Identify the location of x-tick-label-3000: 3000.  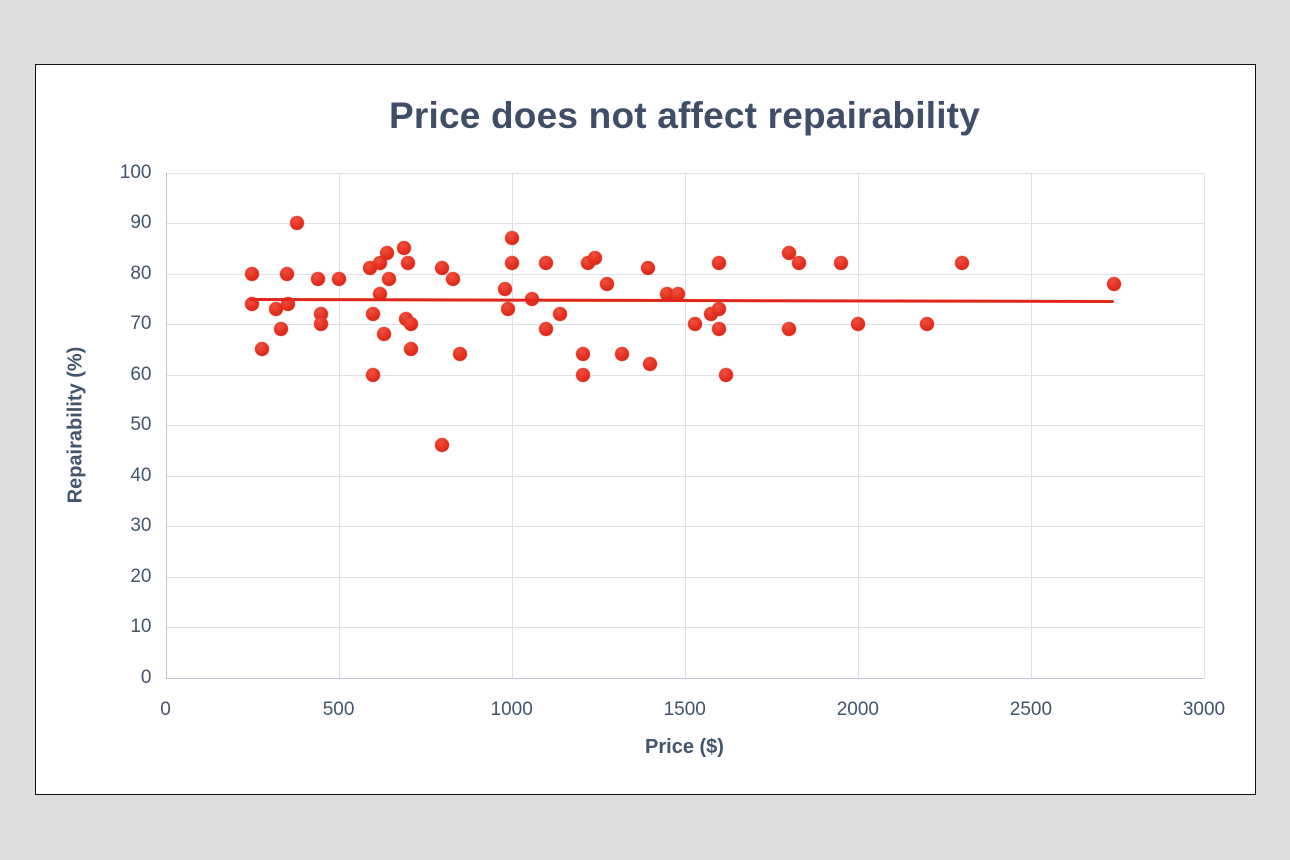
(1204, 709).